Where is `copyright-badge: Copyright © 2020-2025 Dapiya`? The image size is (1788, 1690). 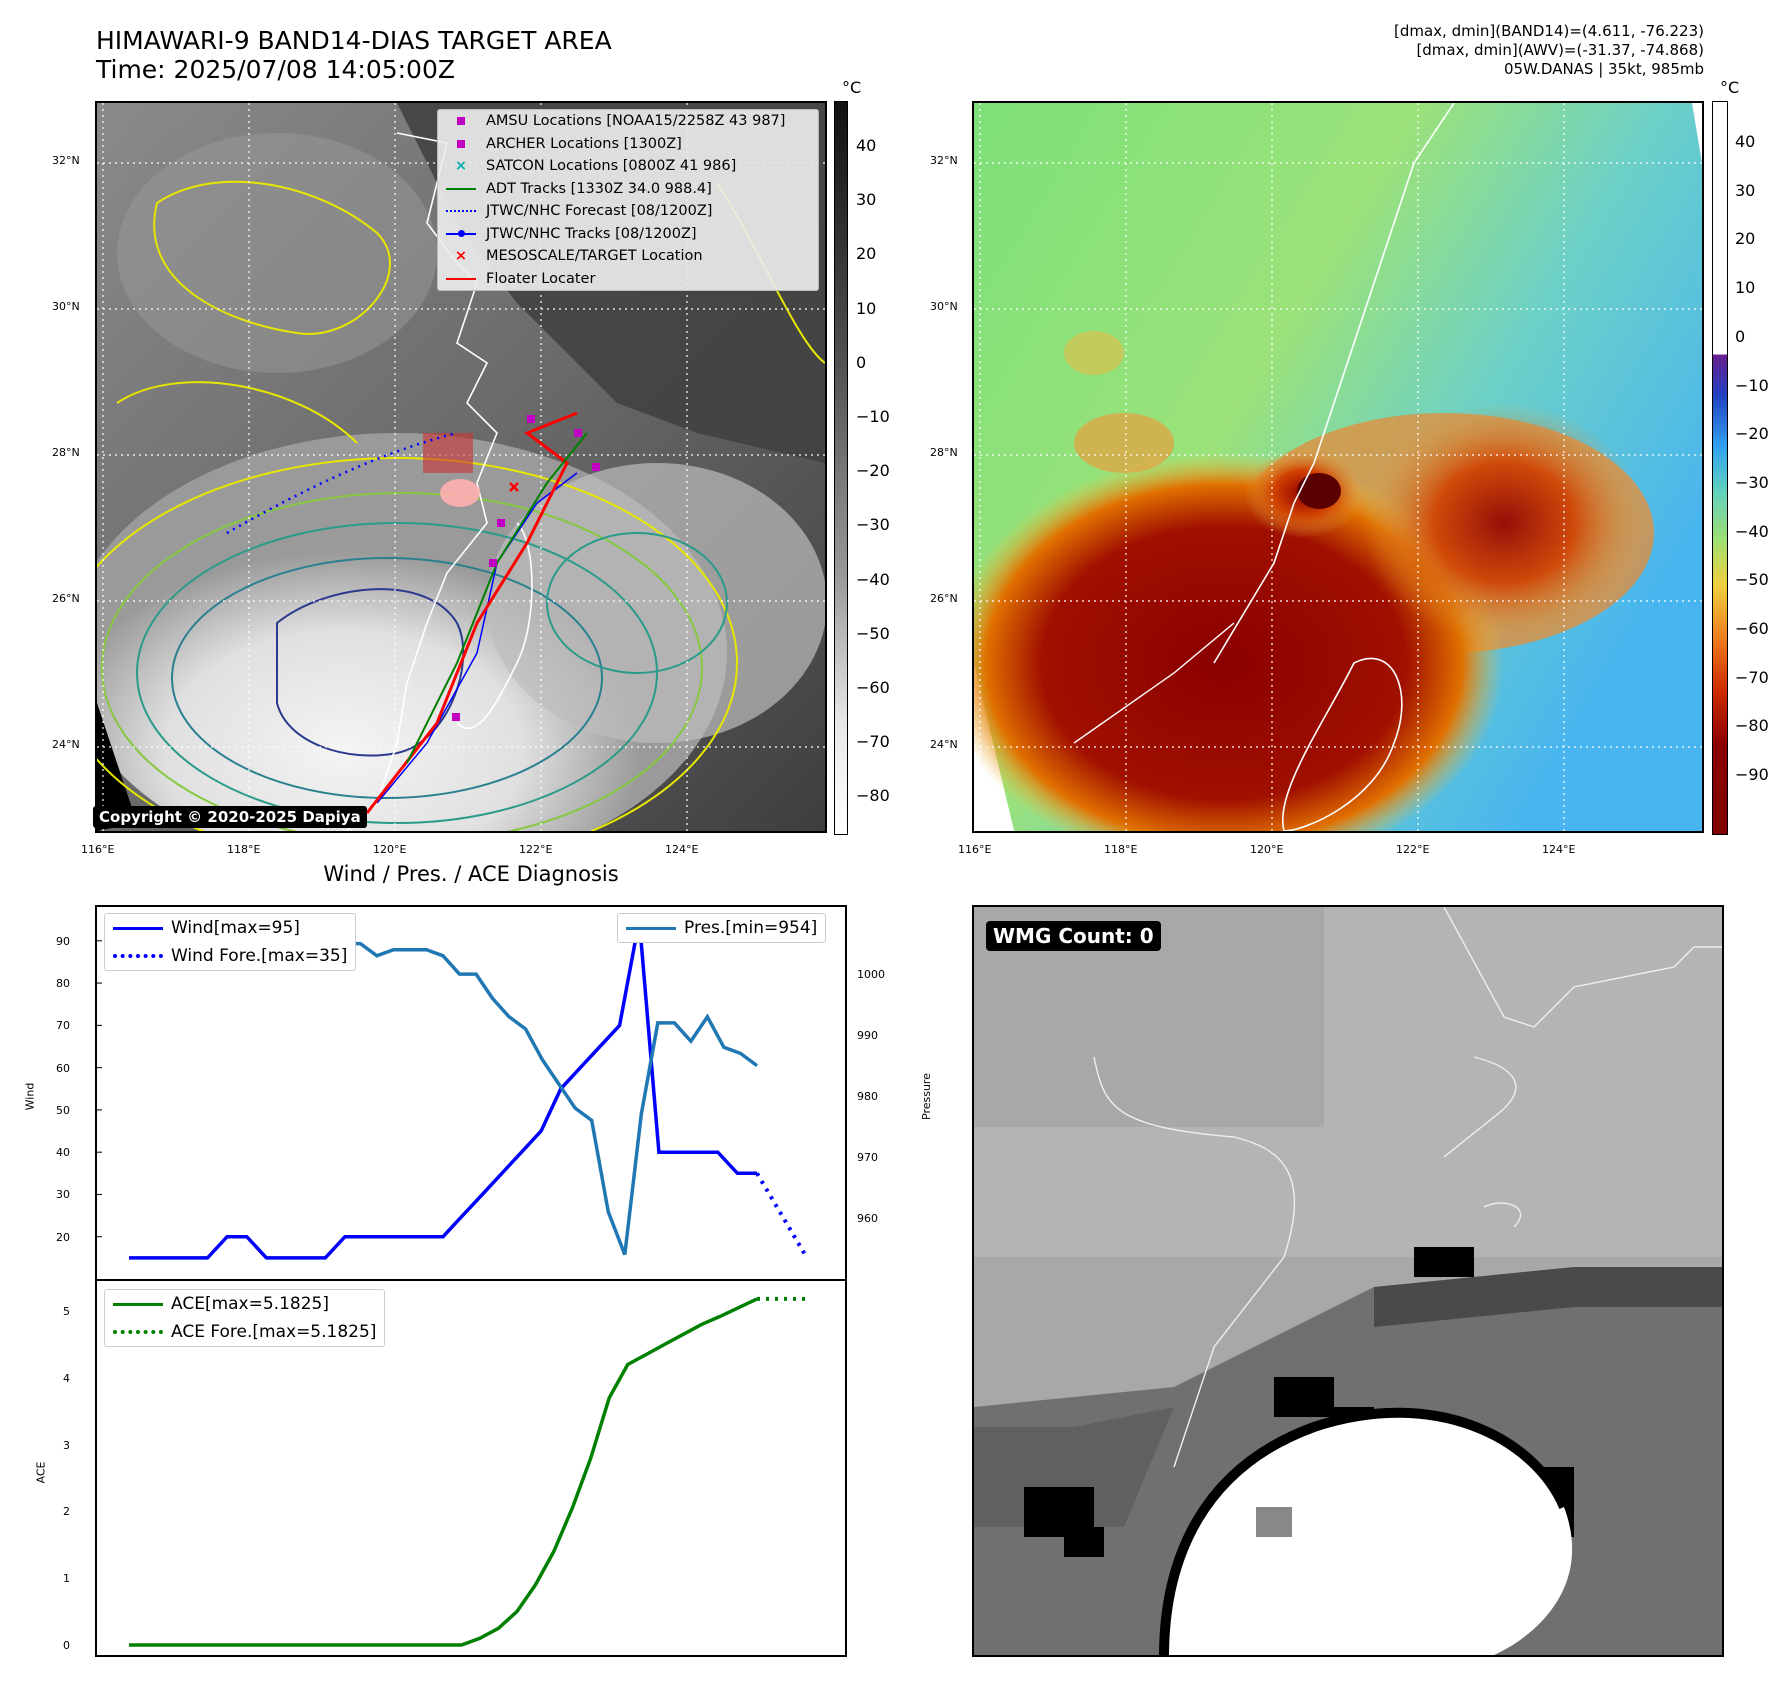
copyright-badge: Copyright © 2020-2025 Dapiya is located at coordinates (230, 817).